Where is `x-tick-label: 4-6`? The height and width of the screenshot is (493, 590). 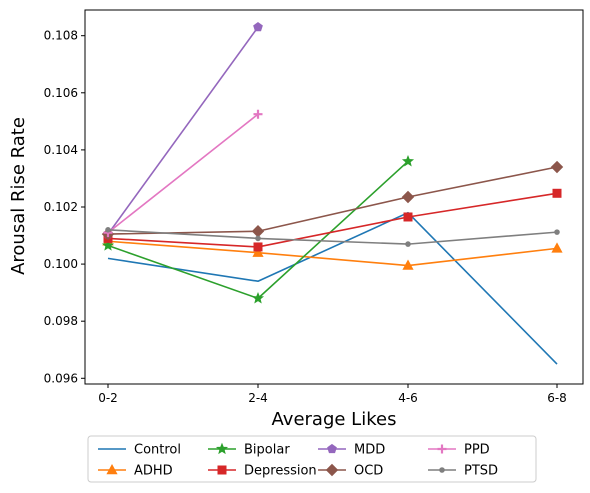
x-tick-label: 4-6 is located at coordinates (408, 398).